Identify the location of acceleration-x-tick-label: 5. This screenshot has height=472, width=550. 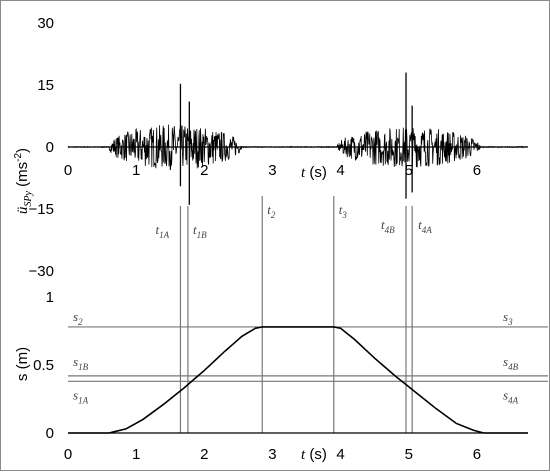
(409, 170).